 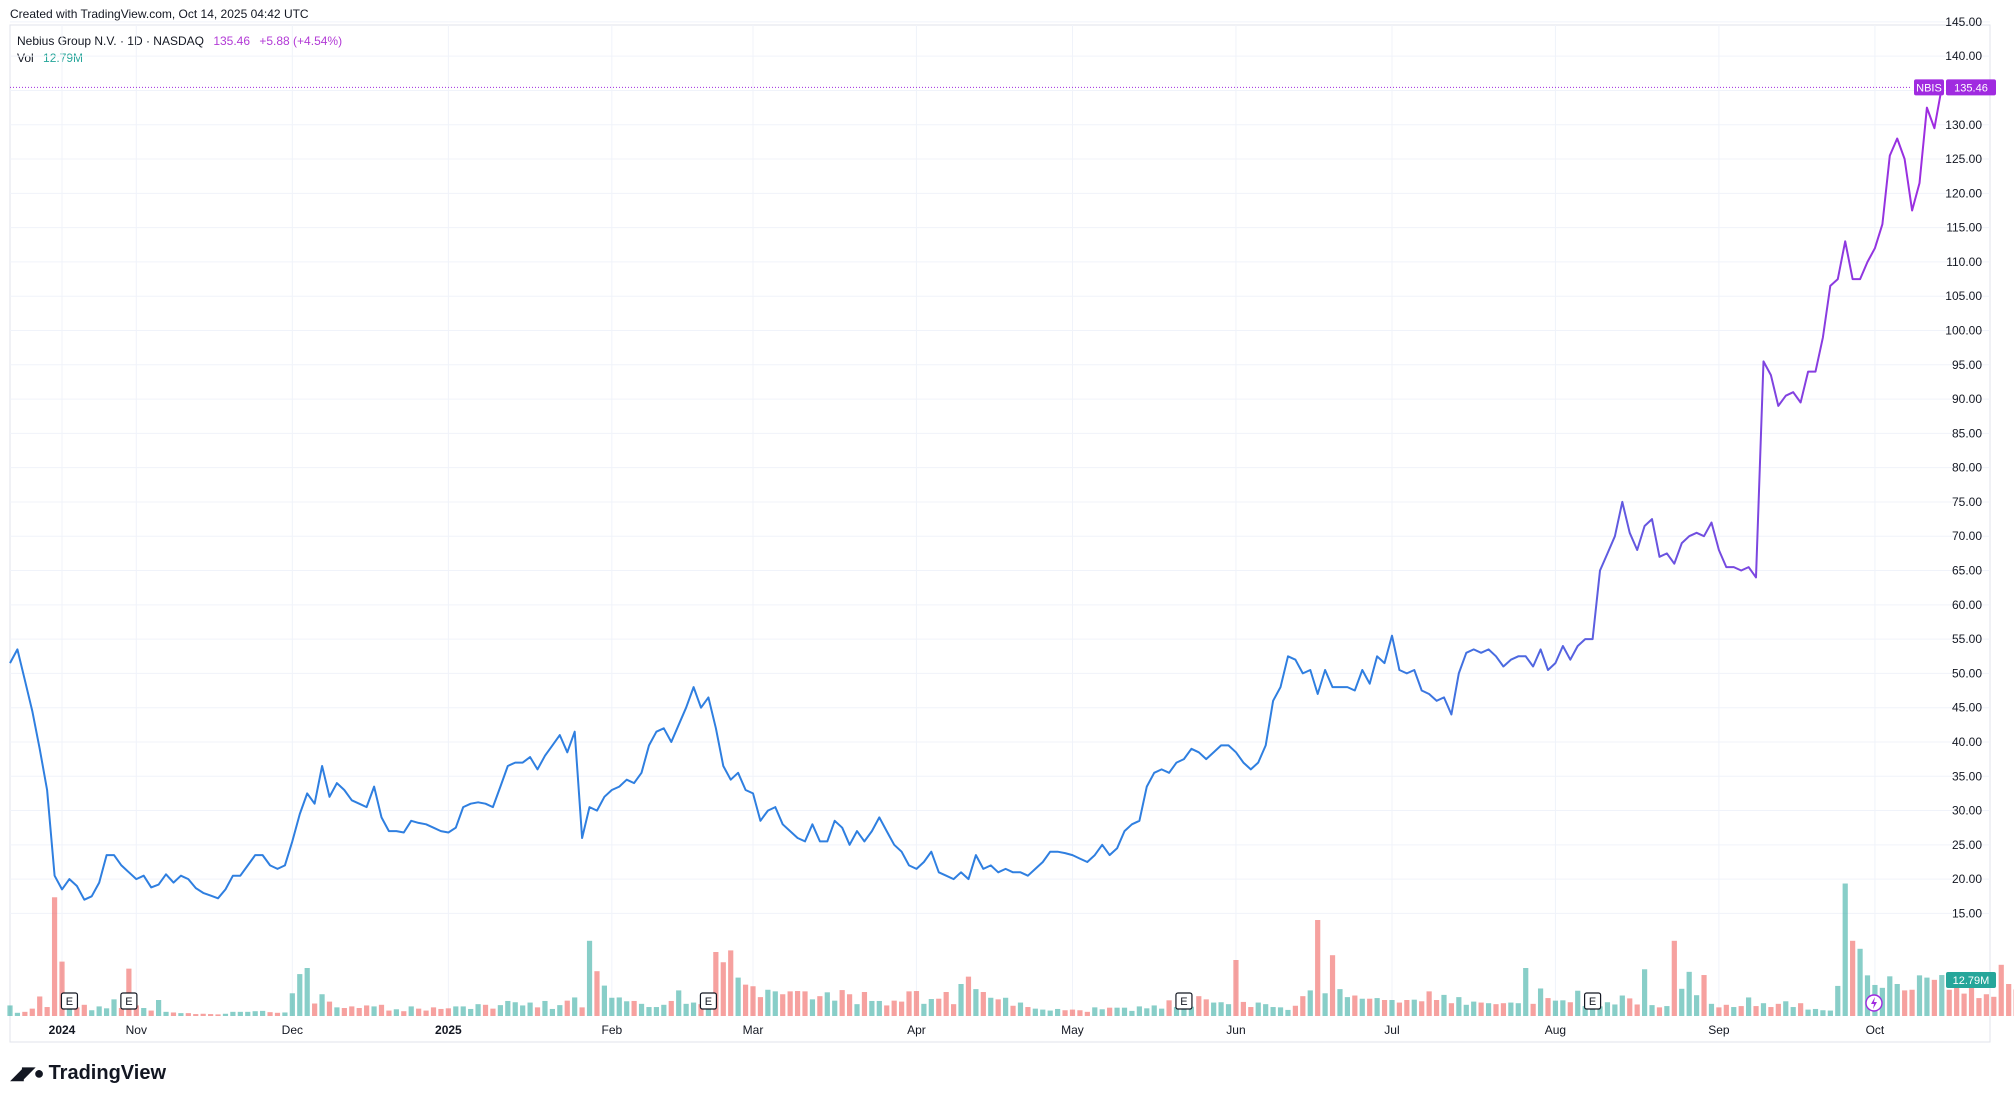 I want to click on y-tick-label: 60.00, so click(x=1967, y=605).